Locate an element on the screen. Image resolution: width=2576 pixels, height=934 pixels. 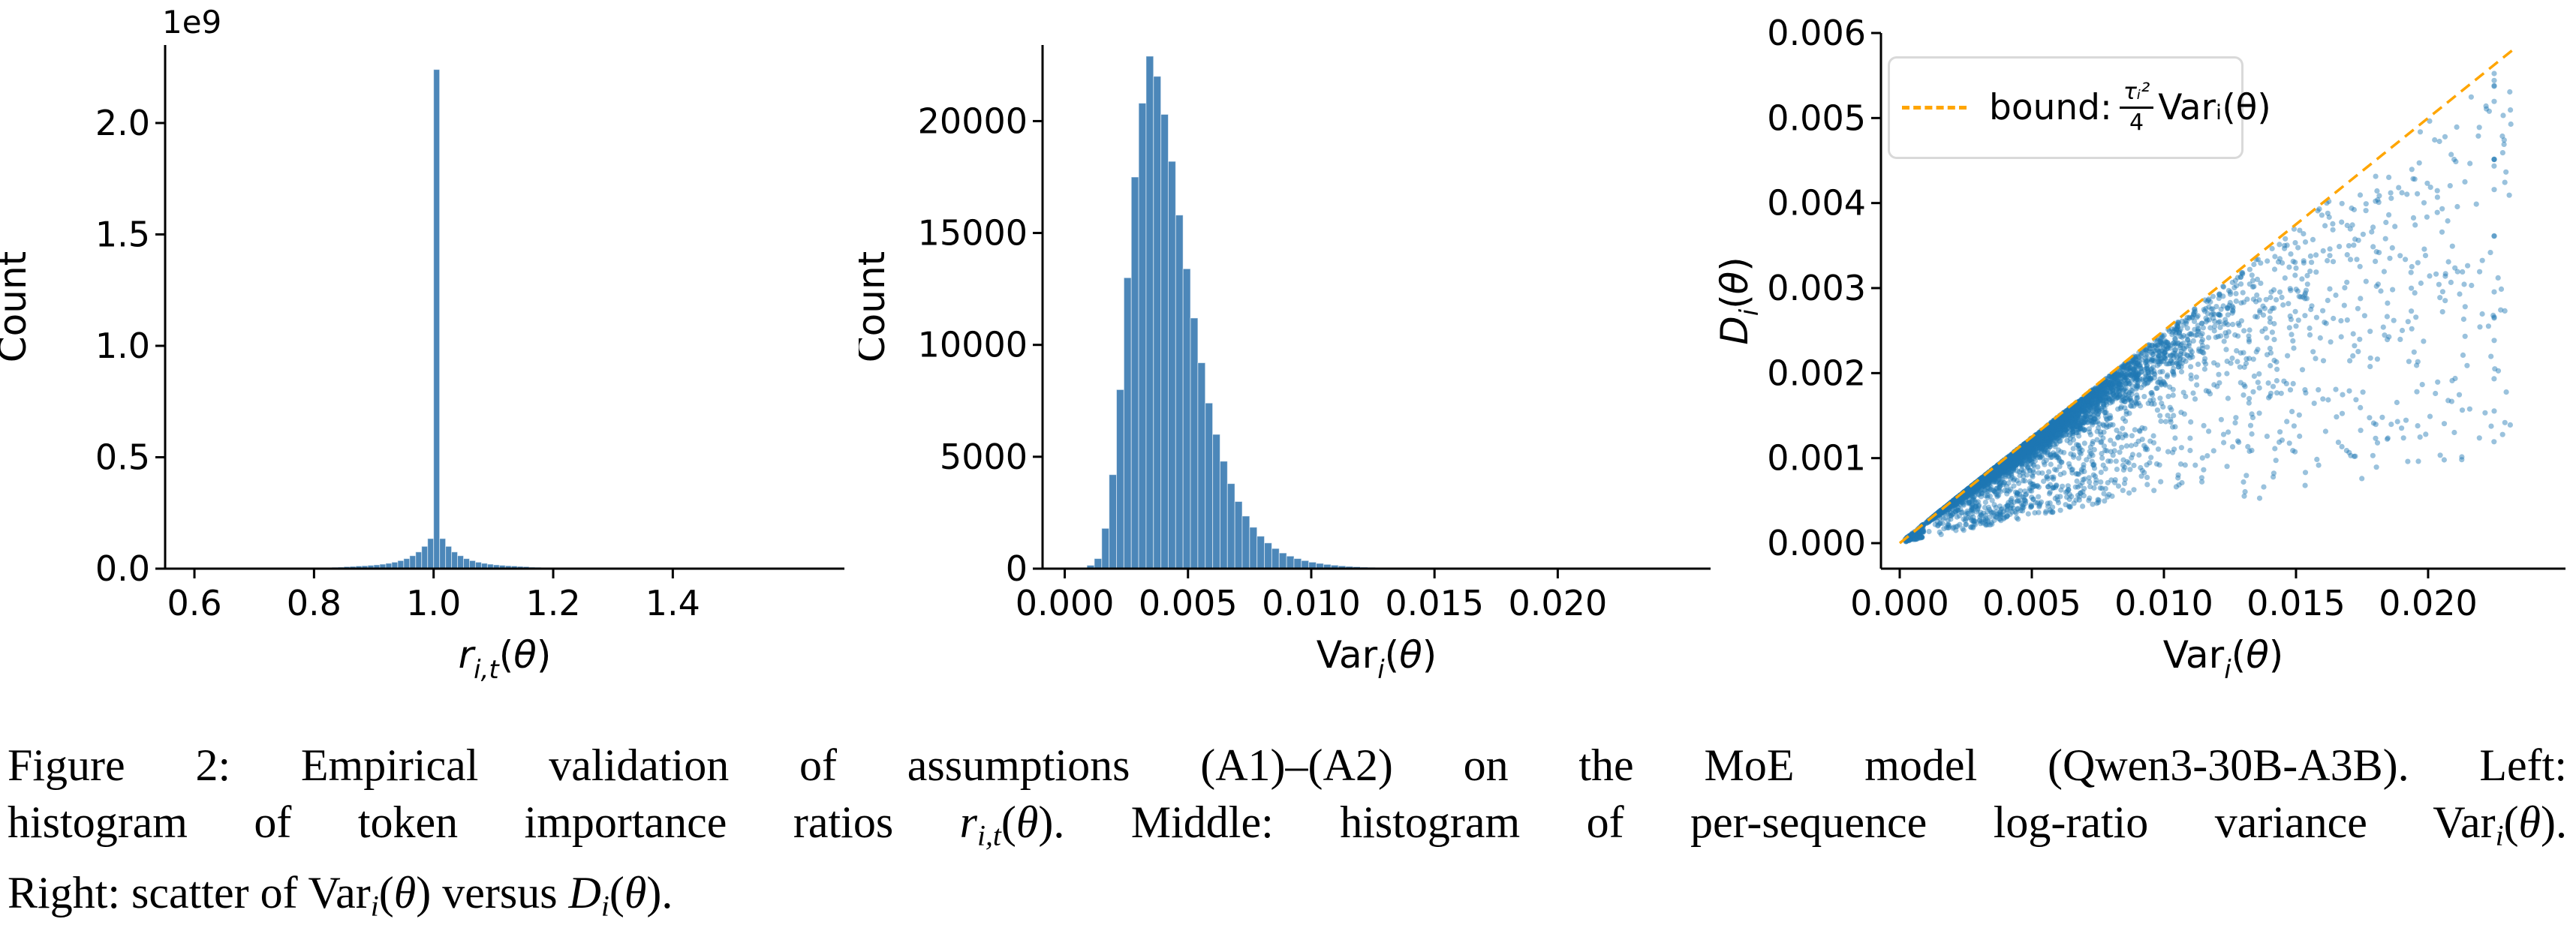
x-axis-label: ri,t(θ) is located at coordinates (505, 659).